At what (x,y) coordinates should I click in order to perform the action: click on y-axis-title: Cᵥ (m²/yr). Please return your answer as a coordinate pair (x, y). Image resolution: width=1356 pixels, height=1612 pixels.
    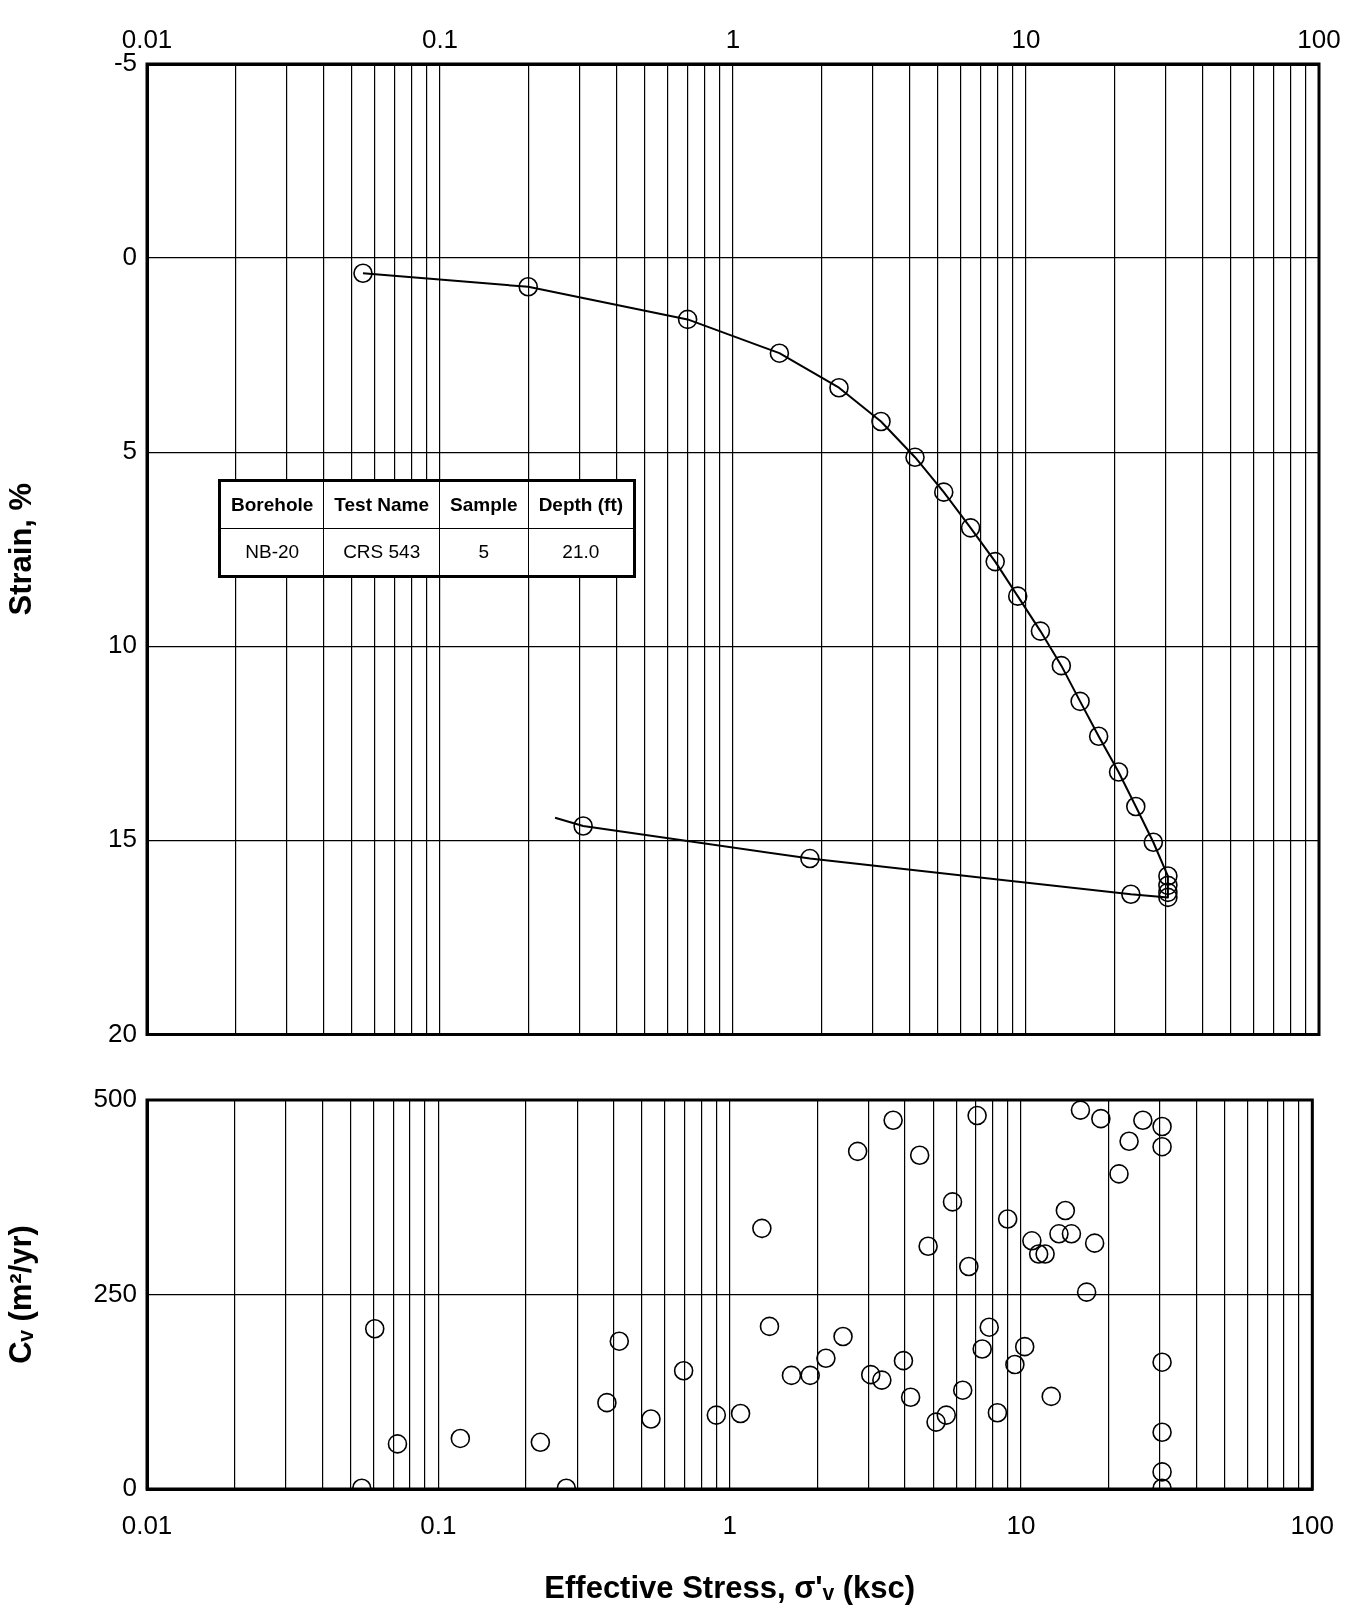
    Looking at the image, I should click on (21, 1294).